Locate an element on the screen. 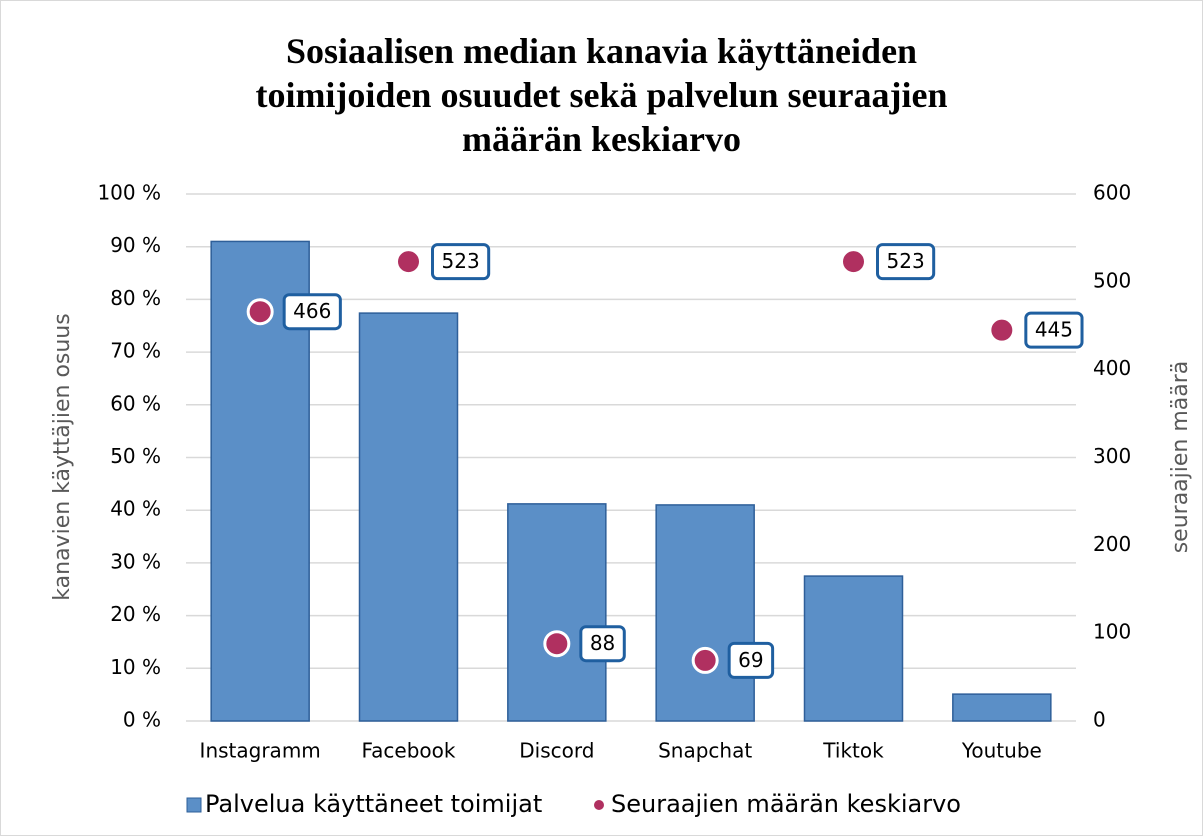 The image size is (1203, 836). y-axis-title: kanavien käyttäjien osuus is located at coordinates (62, 456).